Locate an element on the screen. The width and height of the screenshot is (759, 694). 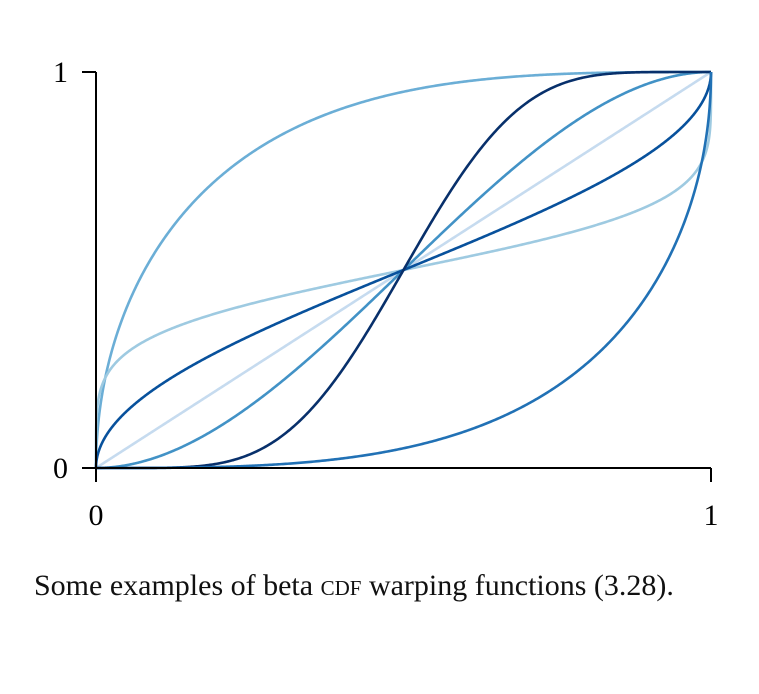
y-tick-label-1: 1 is located at coordinates (60, 72).